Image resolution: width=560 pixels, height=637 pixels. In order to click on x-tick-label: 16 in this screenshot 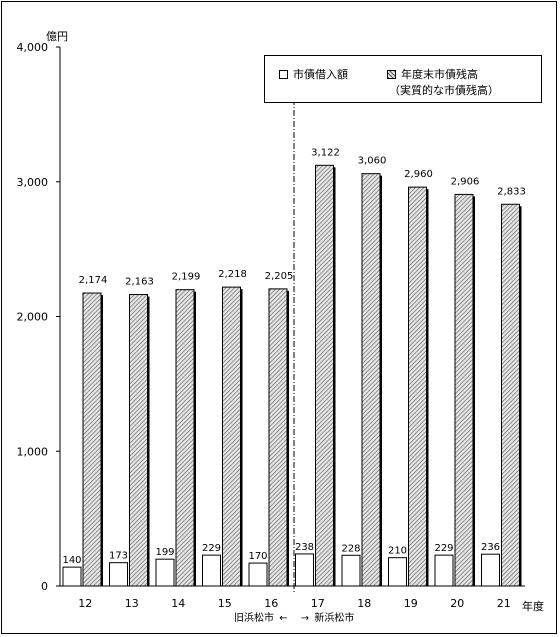, I will do `click(271, 603)`.